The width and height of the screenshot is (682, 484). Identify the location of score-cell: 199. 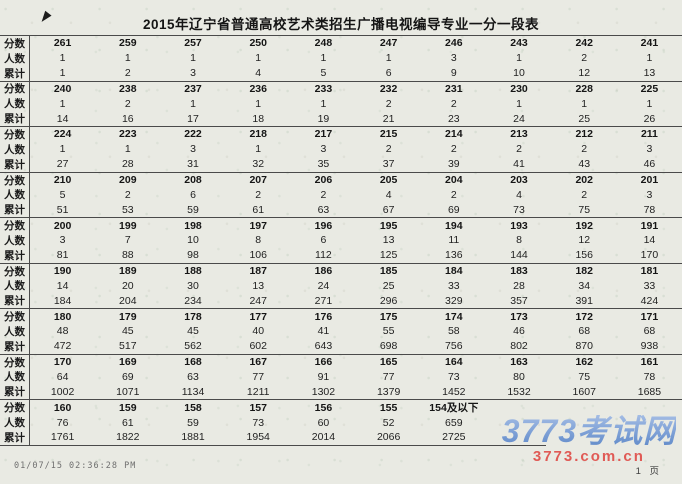
(128, 225).